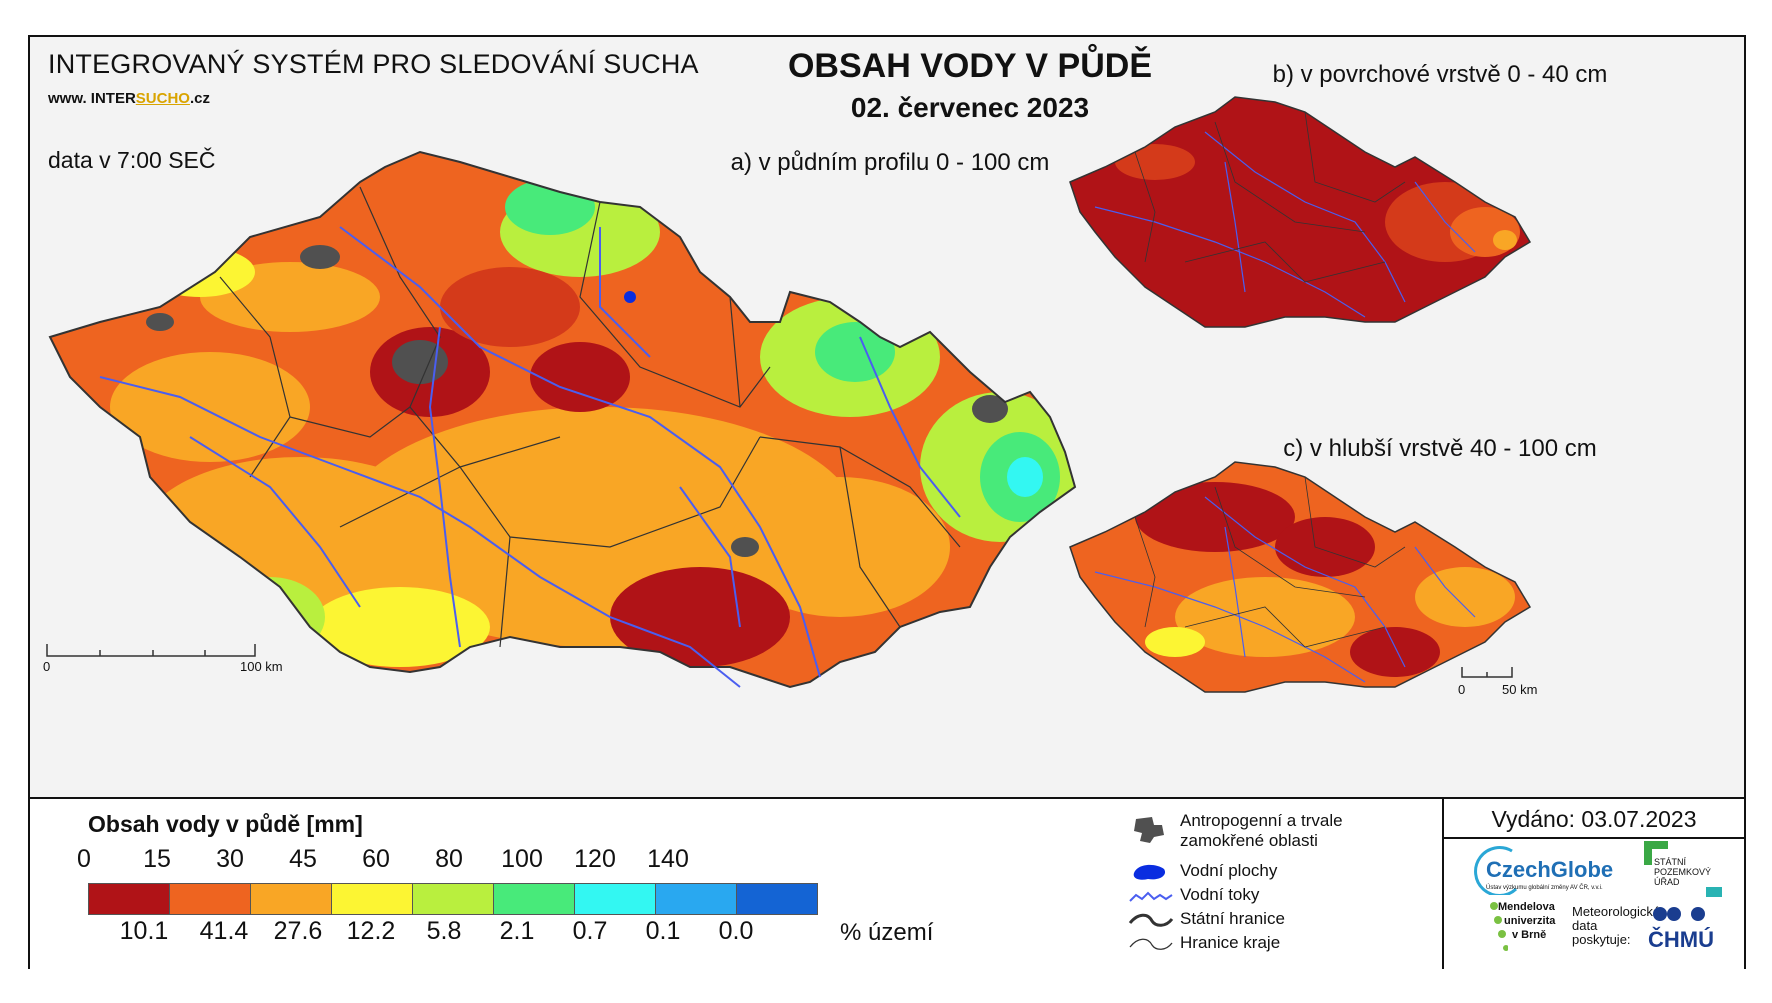  I want to click on map-c-scale-end: 50 km, so click(1520, 689).